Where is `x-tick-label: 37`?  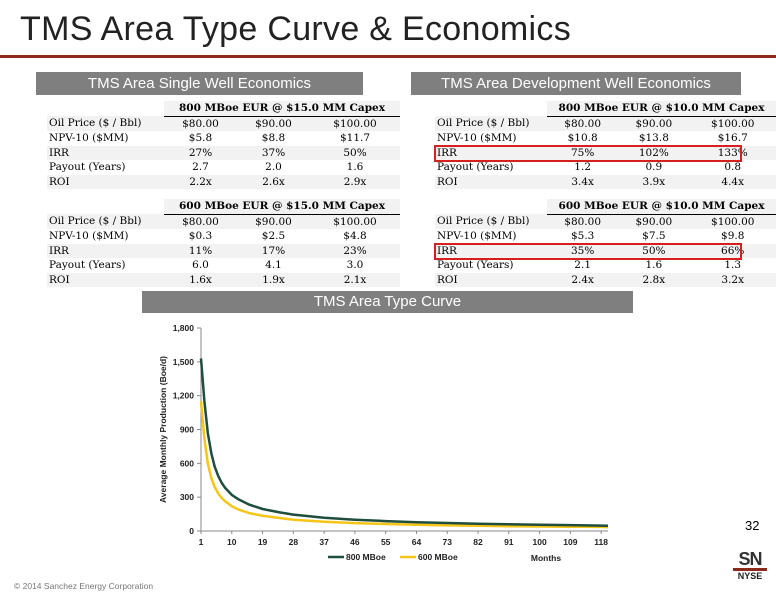
x-tick-label: 37 is located at coordinates (324, 542).